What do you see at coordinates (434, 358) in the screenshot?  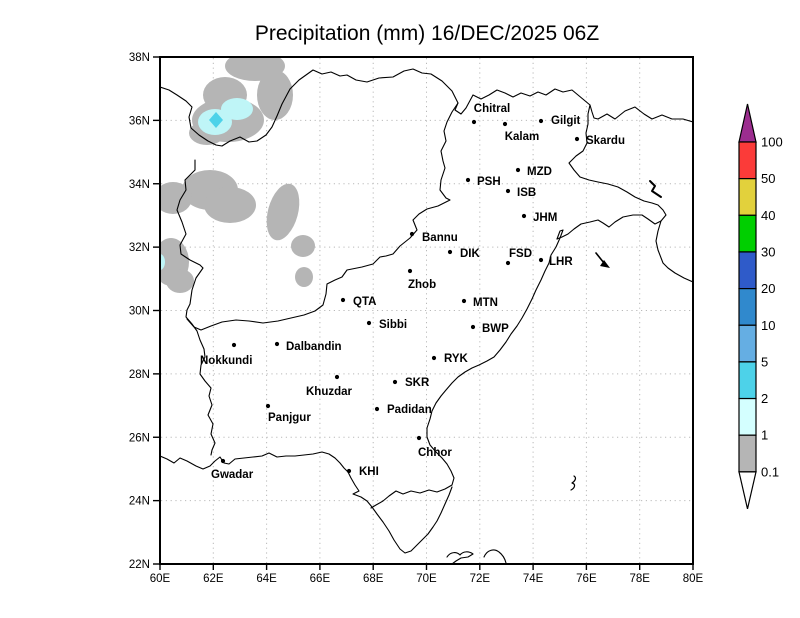 I see `city-dot-ryk` at bounding box center [434, 358].